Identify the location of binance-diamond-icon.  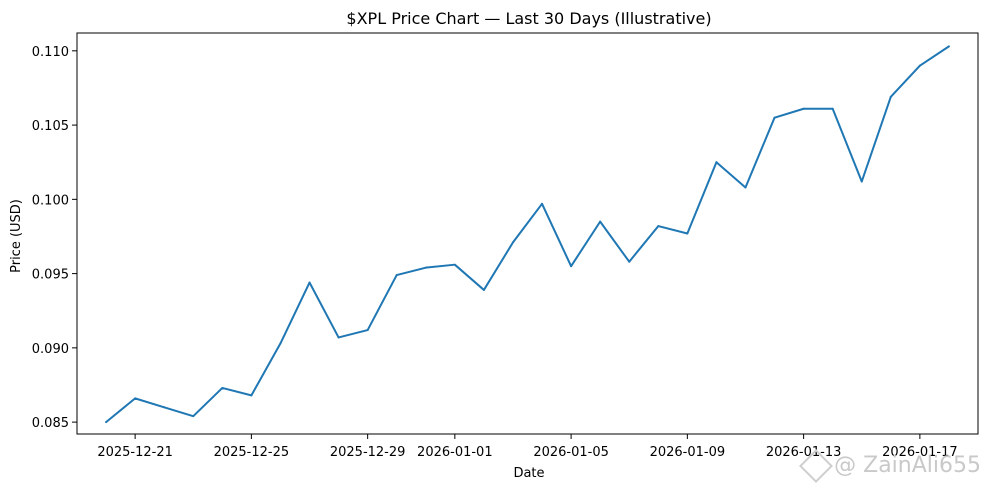
(816, 465).